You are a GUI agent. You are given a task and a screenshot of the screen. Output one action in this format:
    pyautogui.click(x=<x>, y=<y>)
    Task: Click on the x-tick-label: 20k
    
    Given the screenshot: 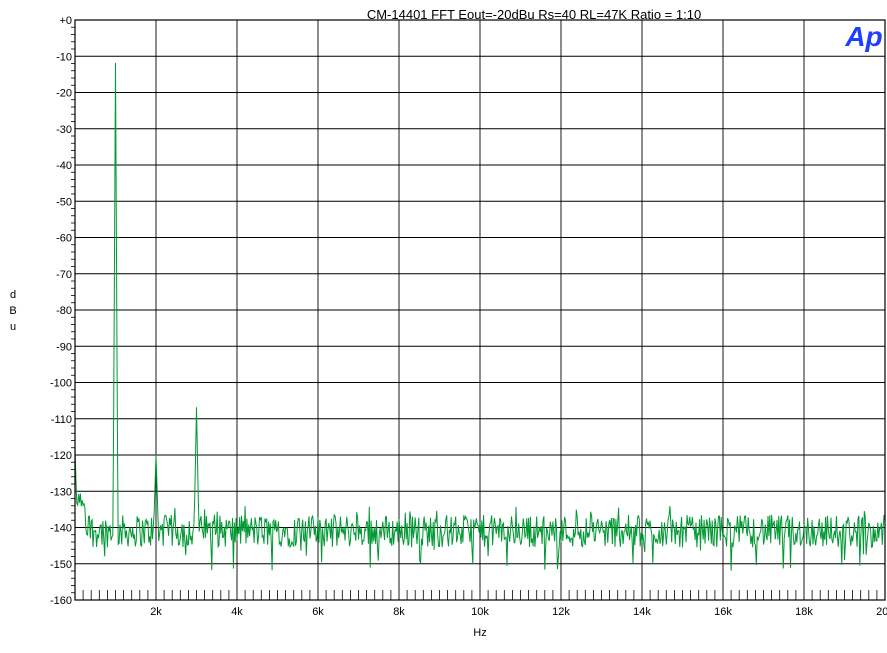 What is the action you would take?
    pyautogui.click(x=881, y=612)
    